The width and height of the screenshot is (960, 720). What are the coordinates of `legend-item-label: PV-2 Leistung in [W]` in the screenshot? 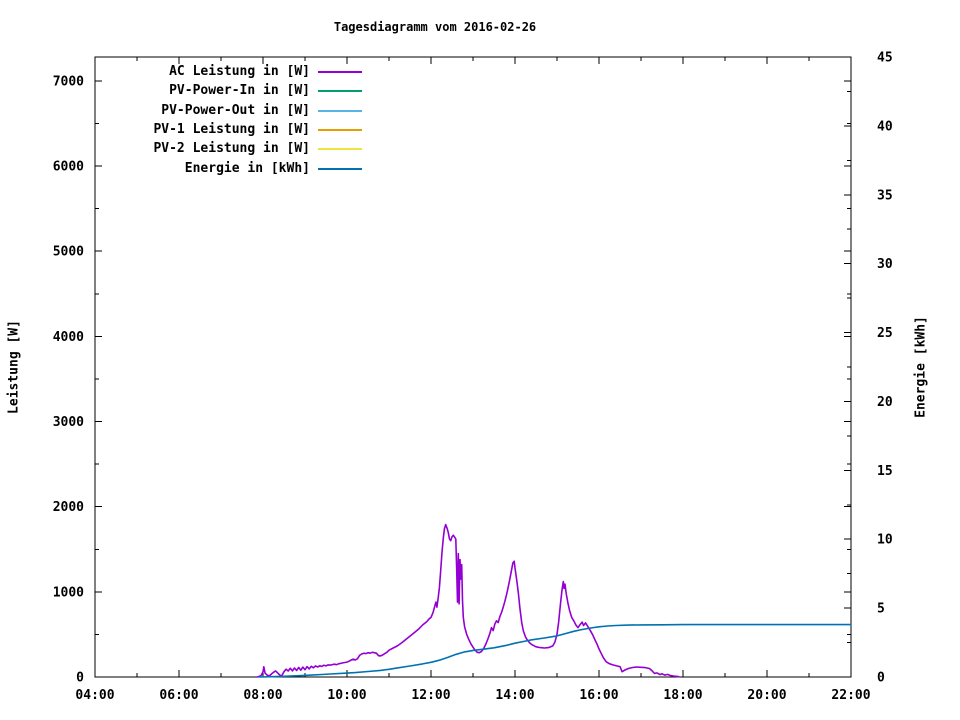 It's located at (231, 148).